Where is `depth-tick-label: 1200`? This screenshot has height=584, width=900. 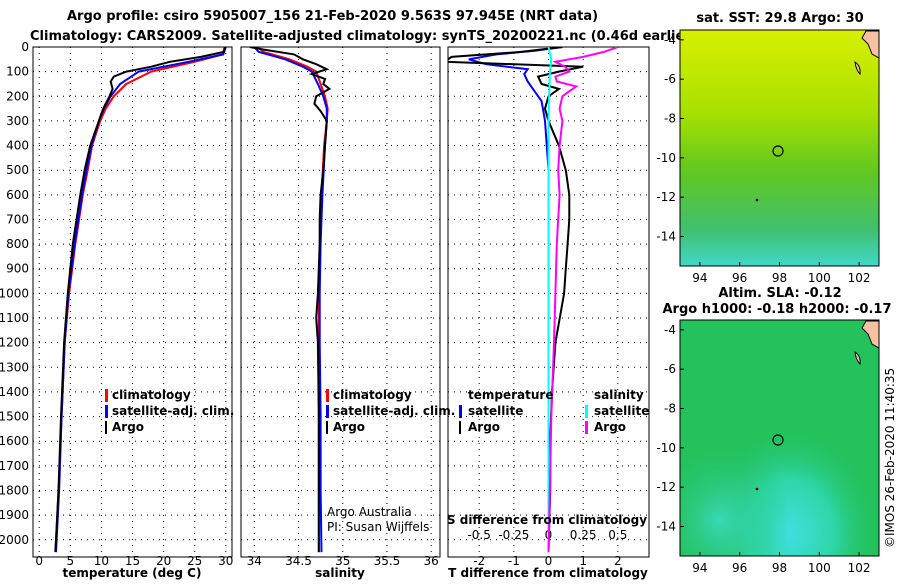
depth-tick-label: 1200 is located at coordinates (14, 343).